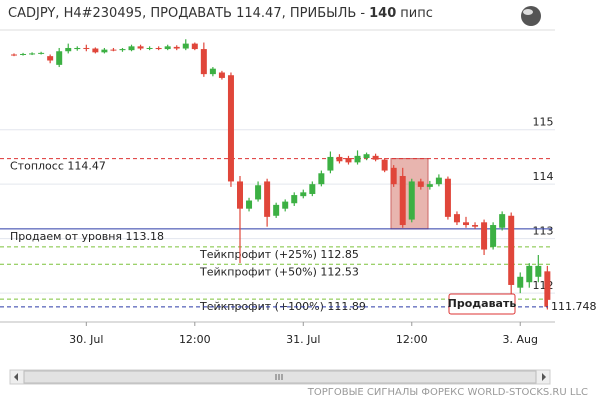 The image size is (600, 400). I want to click on level-label: Тейкпрофит (+25%) 112.85, so click(279, 254).